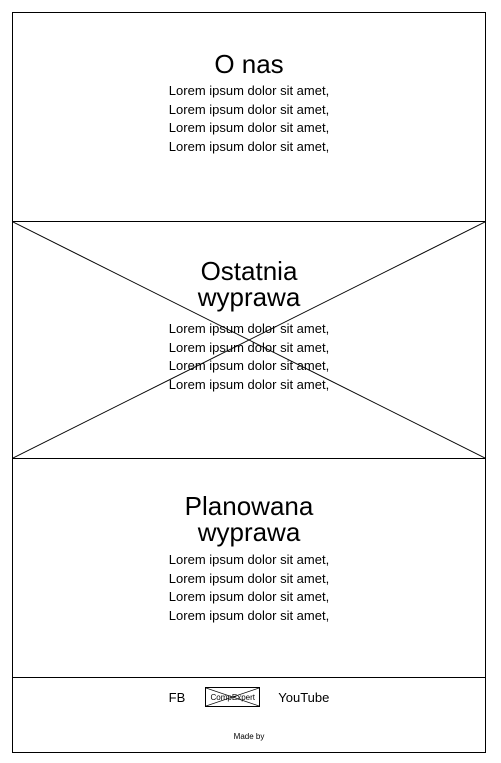  Describe the element at coordinates (177, 697) in the screenshot. I see `fb-link: FB` at that location.